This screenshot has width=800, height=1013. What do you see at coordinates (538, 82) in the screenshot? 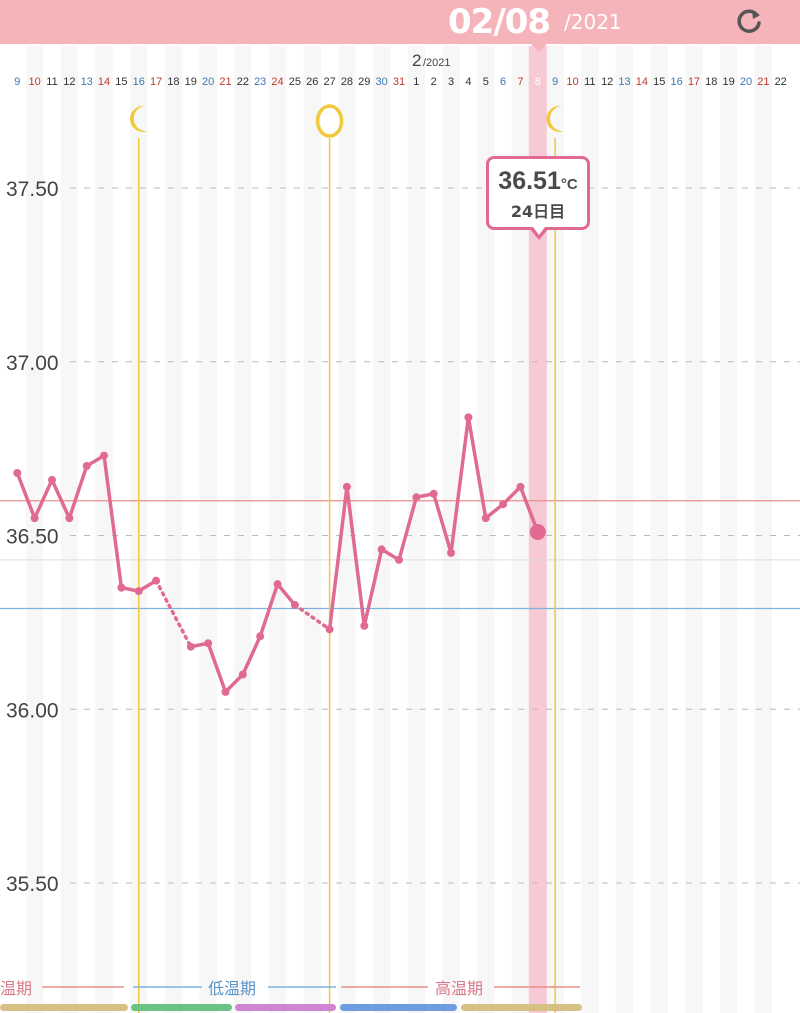
I see `x-tick-label: 8` at bounding box center [538, 82].